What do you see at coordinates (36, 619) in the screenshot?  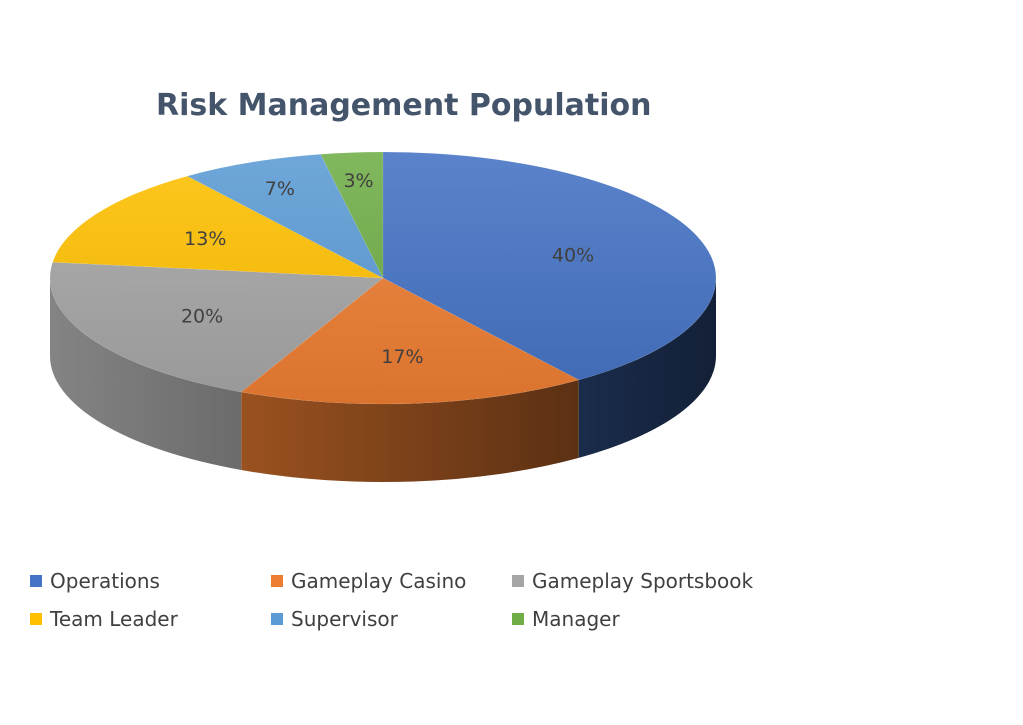 I see `legend-swatch-team-leader` at bounding box center [36, 619].